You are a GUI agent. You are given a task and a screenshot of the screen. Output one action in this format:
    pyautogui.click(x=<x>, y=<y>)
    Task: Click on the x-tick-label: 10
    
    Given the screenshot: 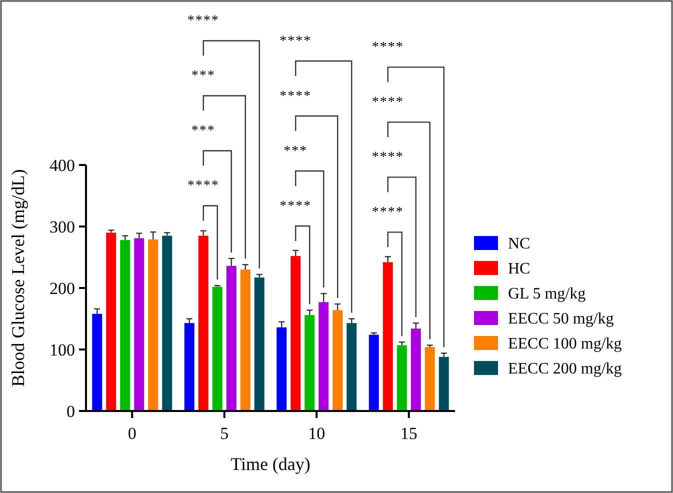 What is the action you would take?
    pyautogui.click(x=317, y=433)
    